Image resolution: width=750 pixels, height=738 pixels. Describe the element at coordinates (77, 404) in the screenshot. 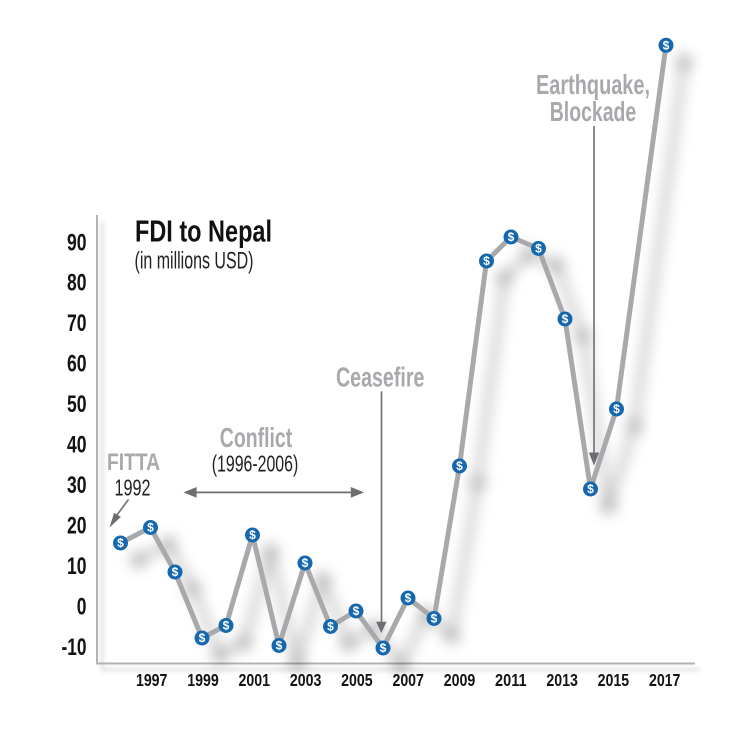

I see `svg-text: 50` at that location.